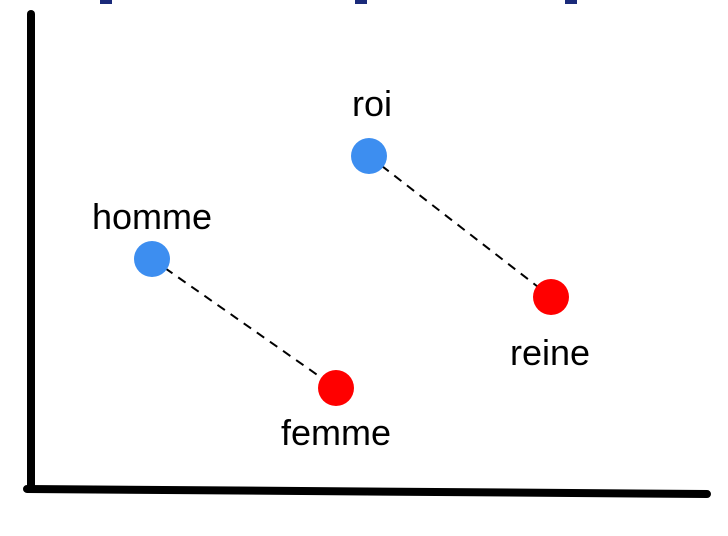 This screenshot has width=728, height=536. Describe the element at coordinates (372, 103) in the screenshot. I see `label-roi: roi` at that location.